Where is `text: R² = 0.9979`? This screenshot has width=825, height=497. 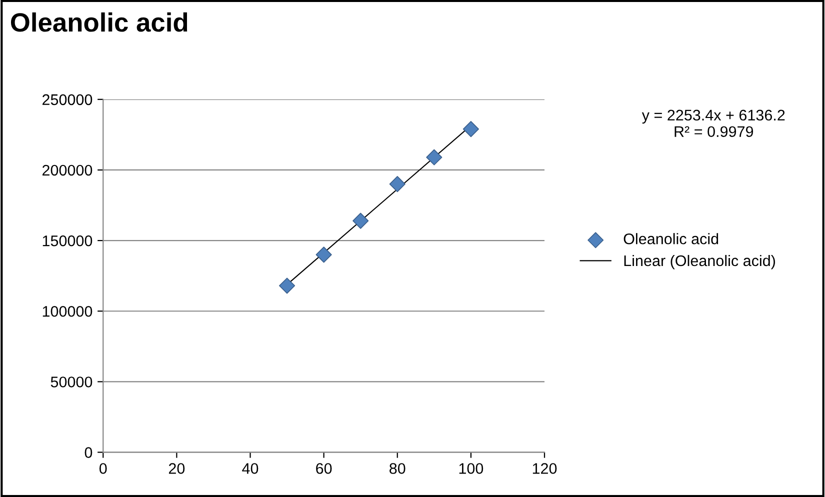
text: R² = 0.9979 is located at coordinates (714, 132).